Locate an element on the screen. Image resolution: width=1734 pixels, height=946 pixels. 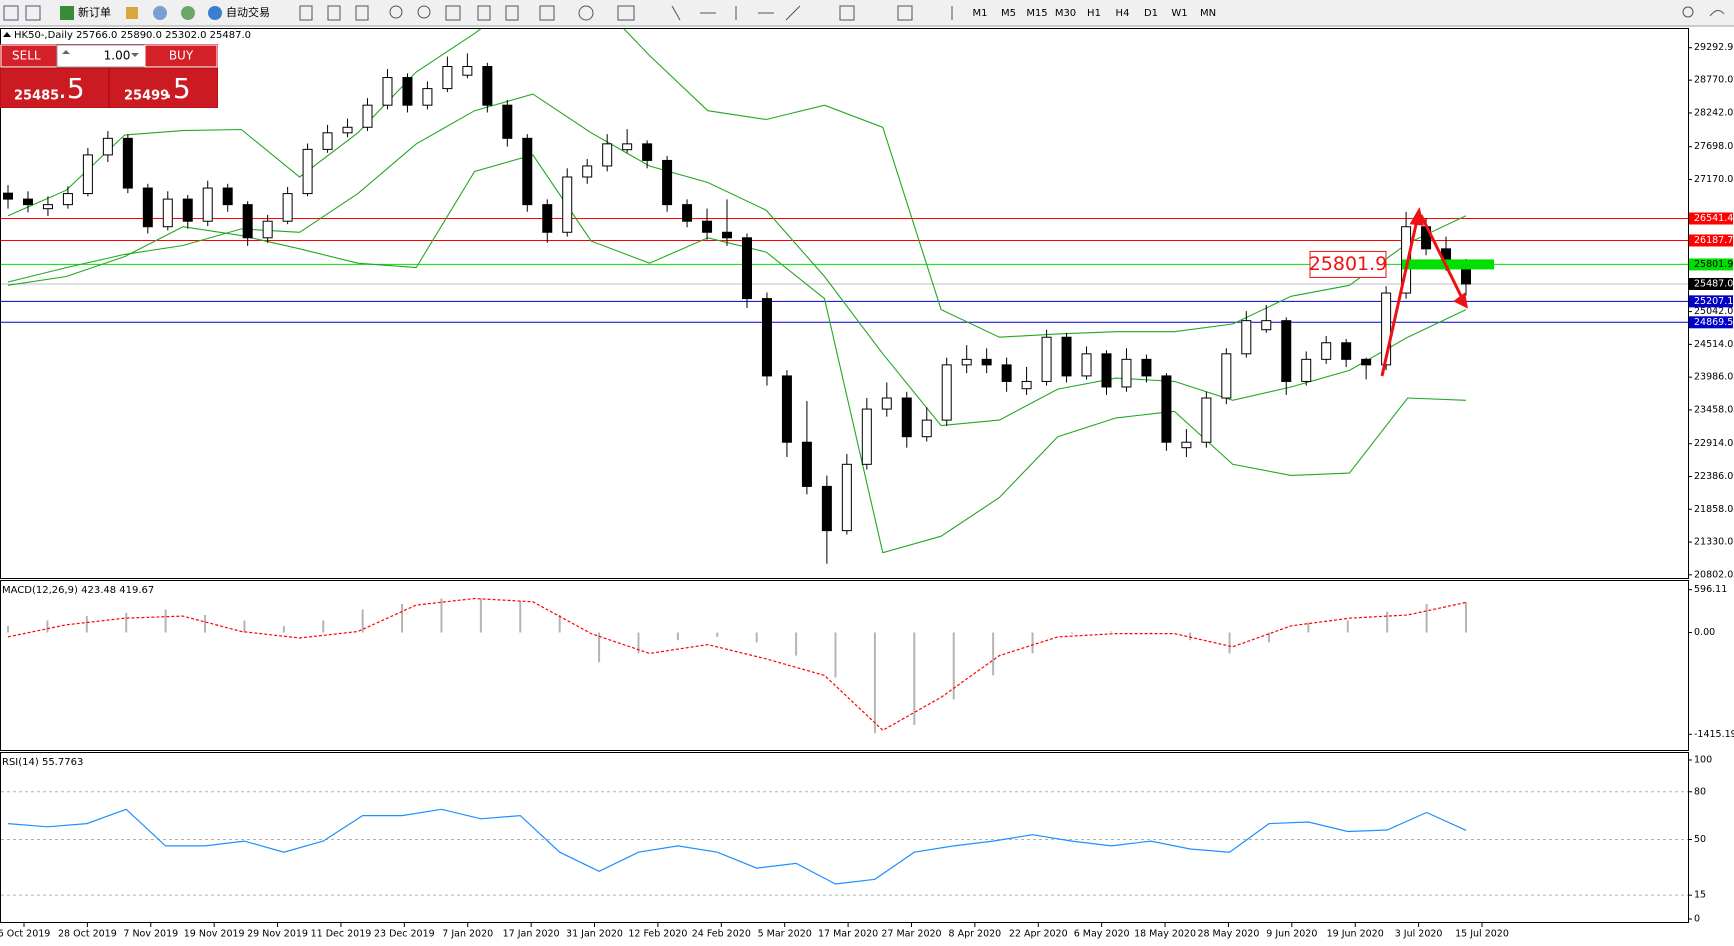
x-tick-label: 12 Feb 2020 is located at coordinates (657, 934).